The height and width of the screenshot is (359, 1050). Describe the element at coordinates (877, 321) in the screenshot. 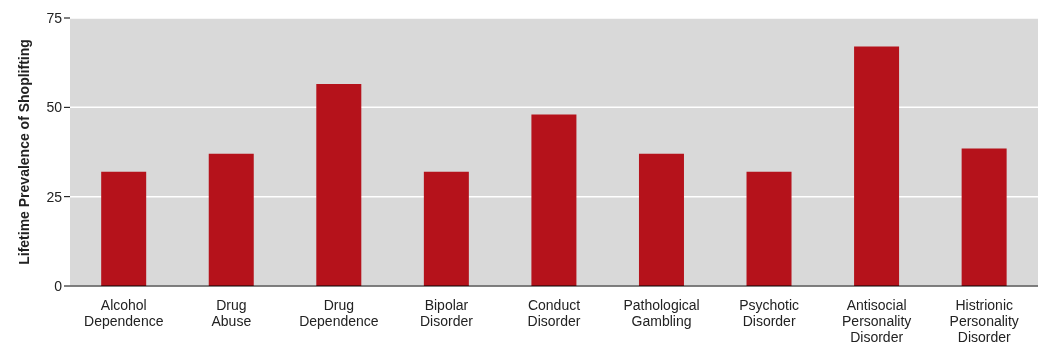

I see `x-tick-label: Antisocial Personality Disorder` at that location.